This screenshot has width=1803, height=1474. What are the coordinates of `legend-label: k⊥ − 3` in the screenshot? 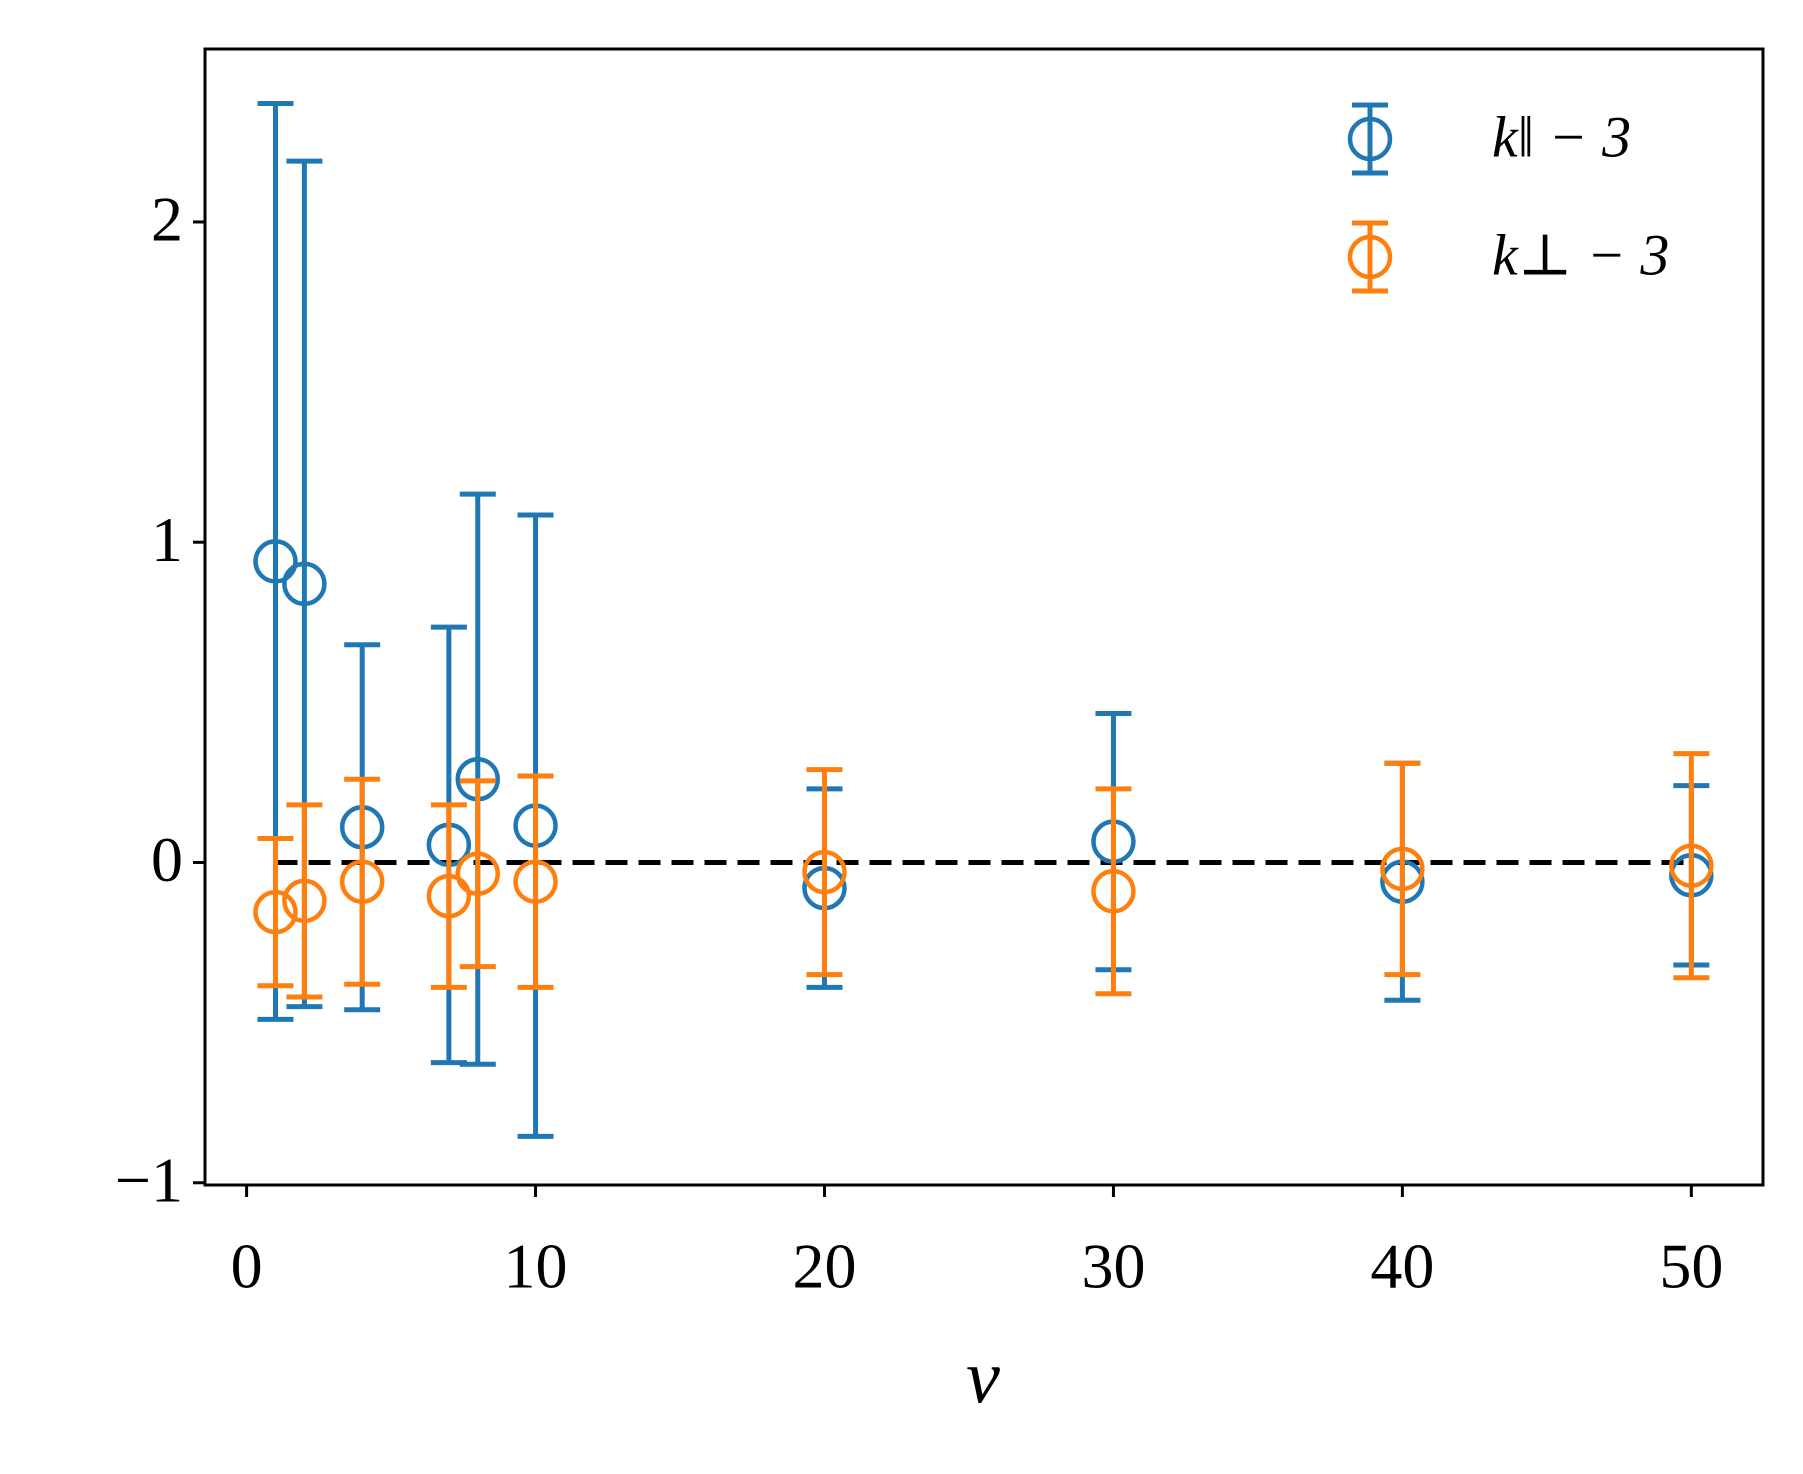 It's located at (1580, 254).